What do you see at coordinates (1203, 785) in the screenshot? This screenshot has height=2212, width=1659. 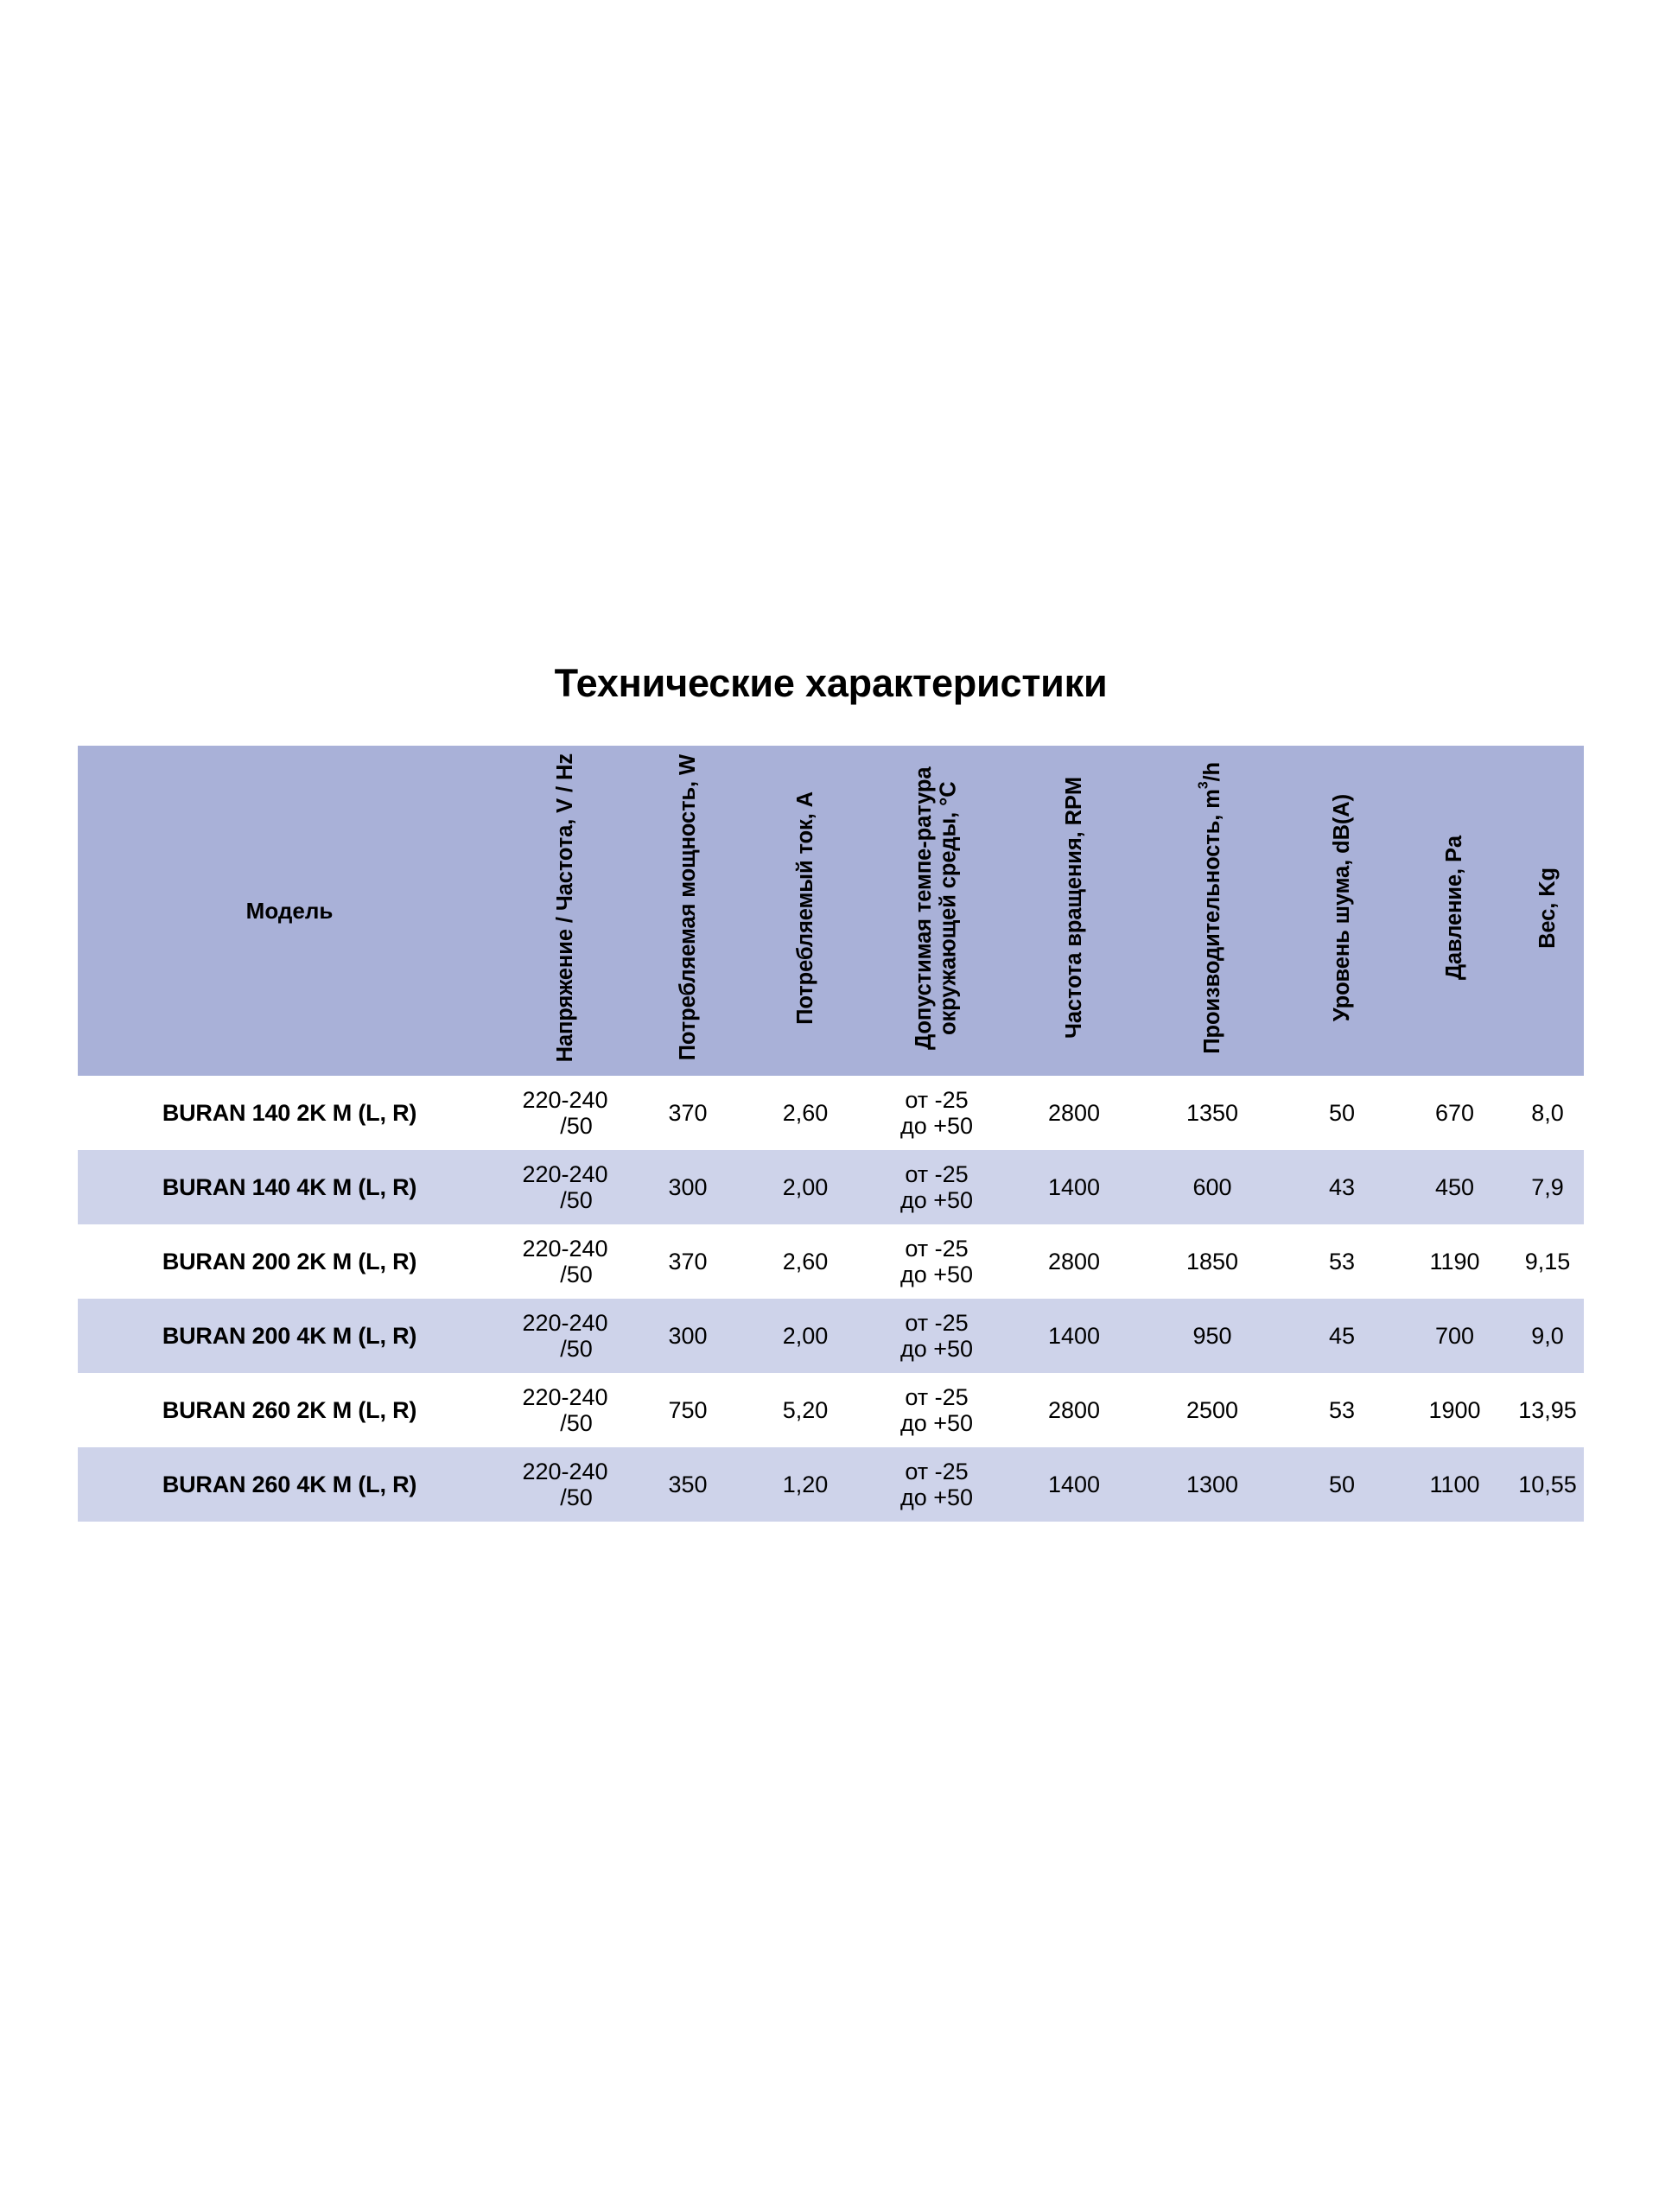 I see `performance-unit-exponent: 3` at bounding box center [1203, 785].